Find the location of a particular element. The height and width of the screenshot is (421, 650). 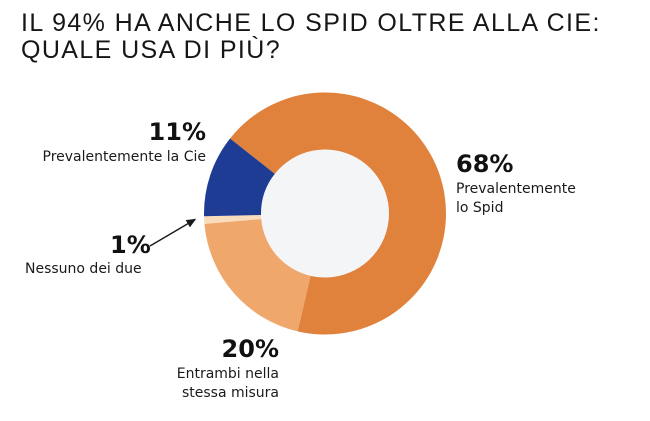

callout-entrambi-label-line2: stessa misura is located at coordinates (230, 393).